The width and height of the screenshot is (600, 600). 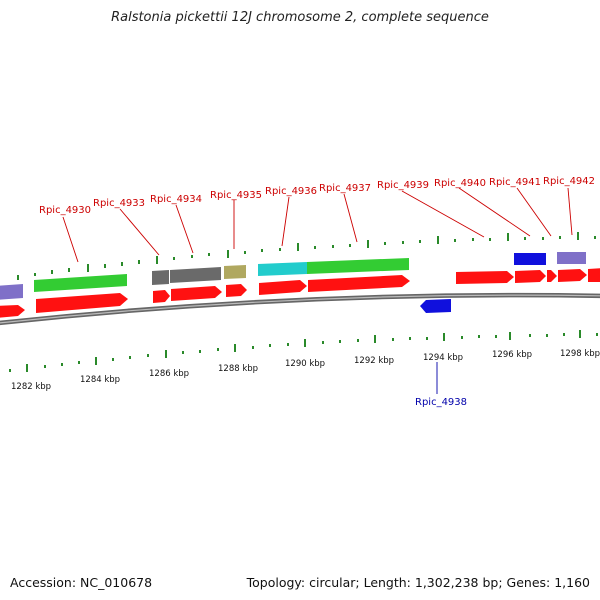 I want to click on scale-label: 1292 kbp, so click(x=374, y=361).